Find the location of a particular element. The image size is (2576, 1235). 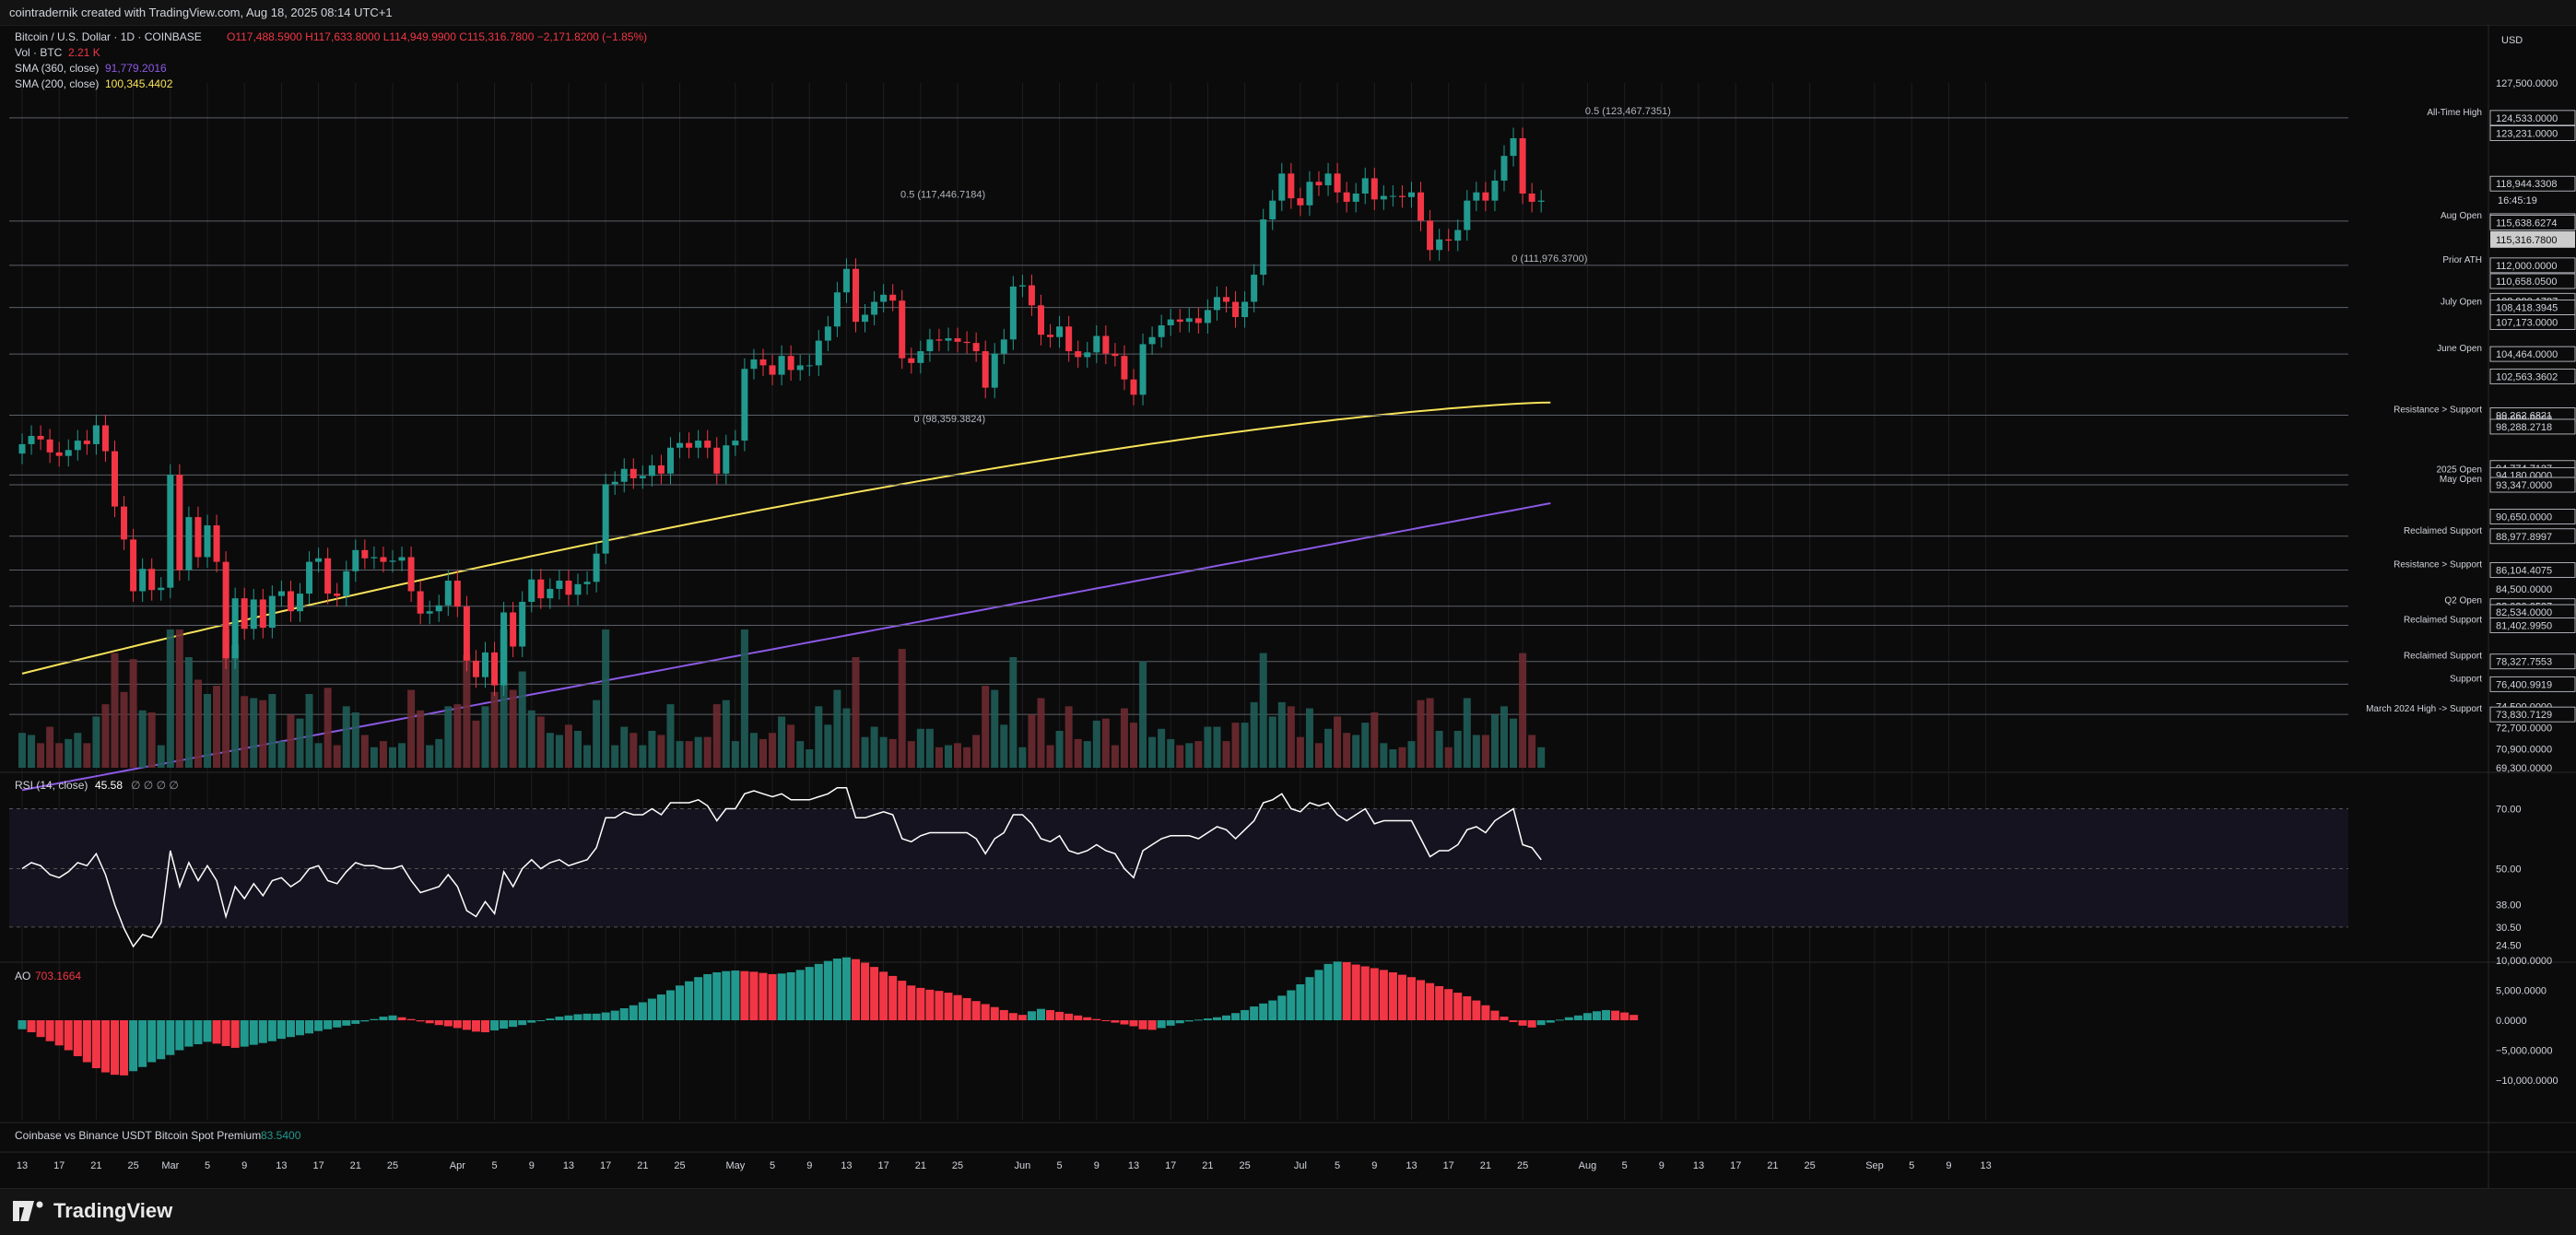

level-note: Q2 Open is located at coordinates (2463, 601).